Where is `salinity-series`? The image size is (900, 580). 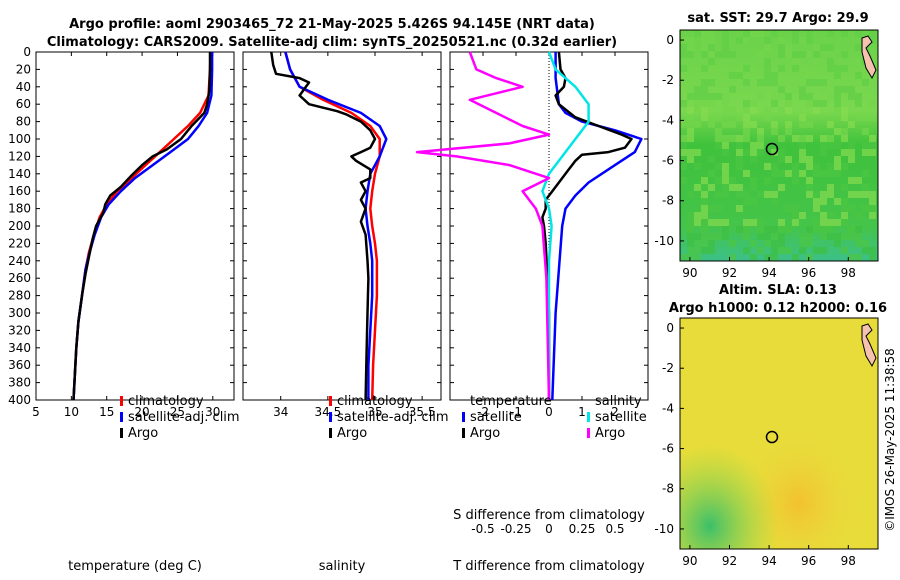 salinity-series is located at coordinates (329, 226).